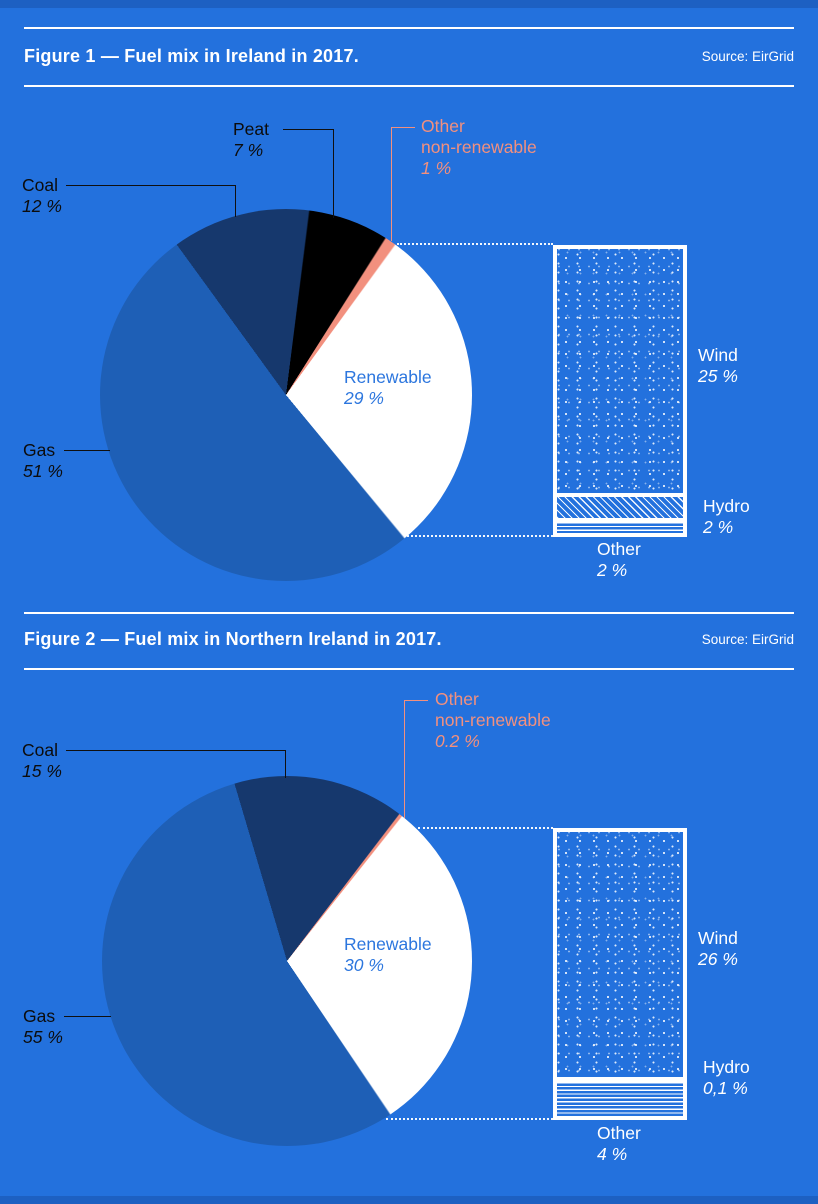 The height and width of the screenshot is (1204, 818). Describe the element at coordinates (747, 56) in the screenshot. I see `fig1-source: Source: EirGrid` at that location.